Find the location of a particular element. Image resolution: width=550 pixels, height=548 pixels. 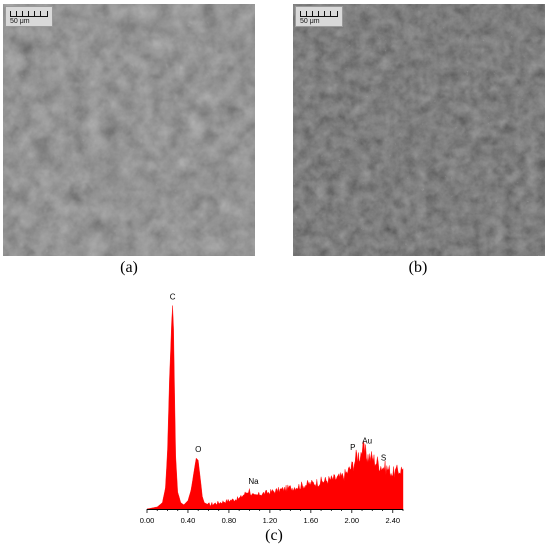

peak-label-p: P is located at coordinates (352, 447).